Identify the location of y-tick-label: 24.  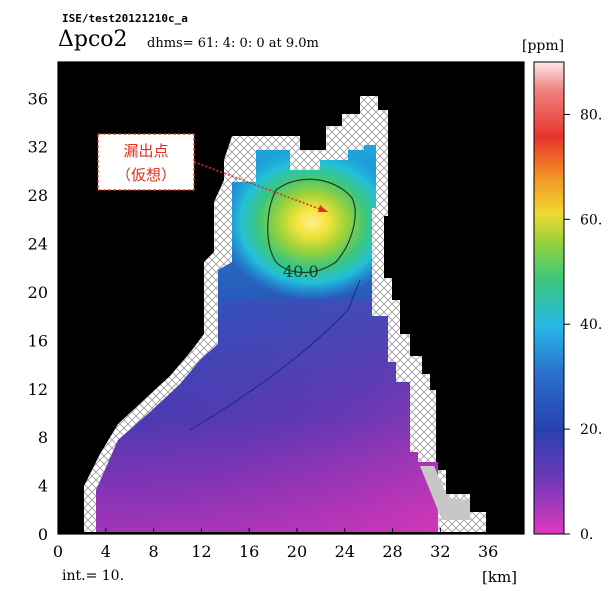
(38, 244).